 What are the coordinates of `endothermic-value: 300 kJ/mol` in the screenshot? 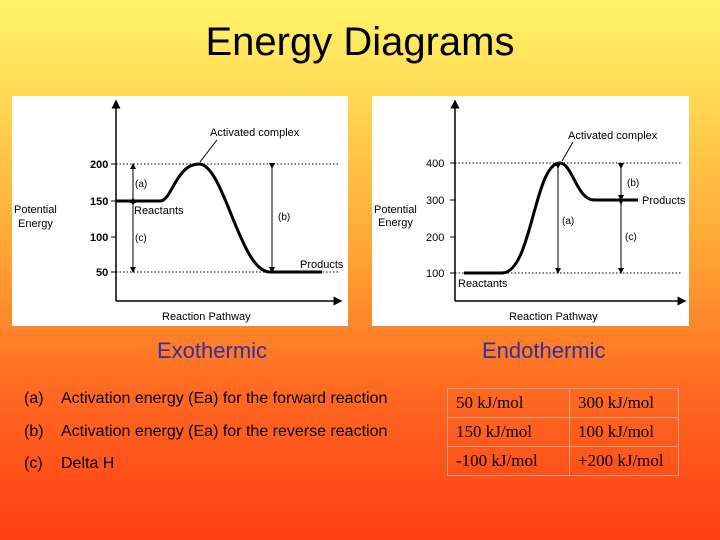 It's located at (624, 403).